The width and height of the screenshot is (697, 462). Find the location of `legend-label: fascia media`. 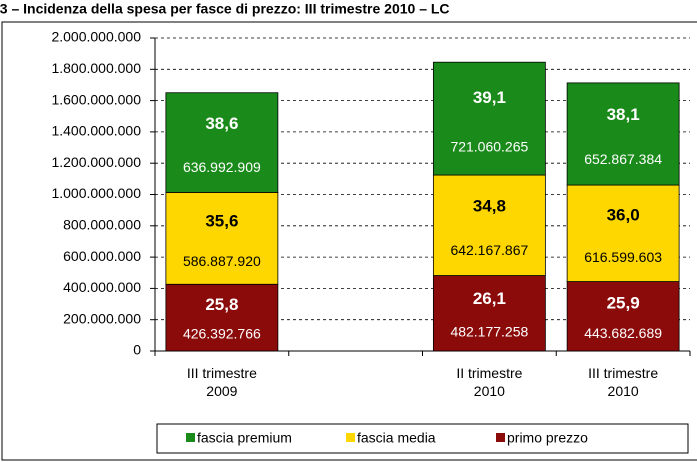

legend-label: fascia media is located at coordinates (396, 438).